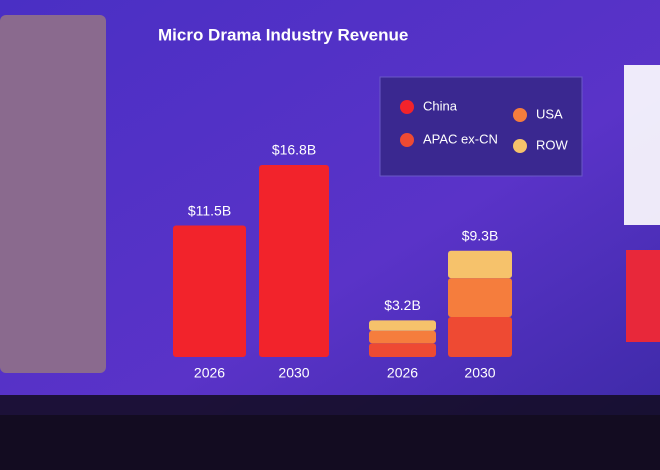  I want to click on total-label: $16.8B, so click(294, 150).